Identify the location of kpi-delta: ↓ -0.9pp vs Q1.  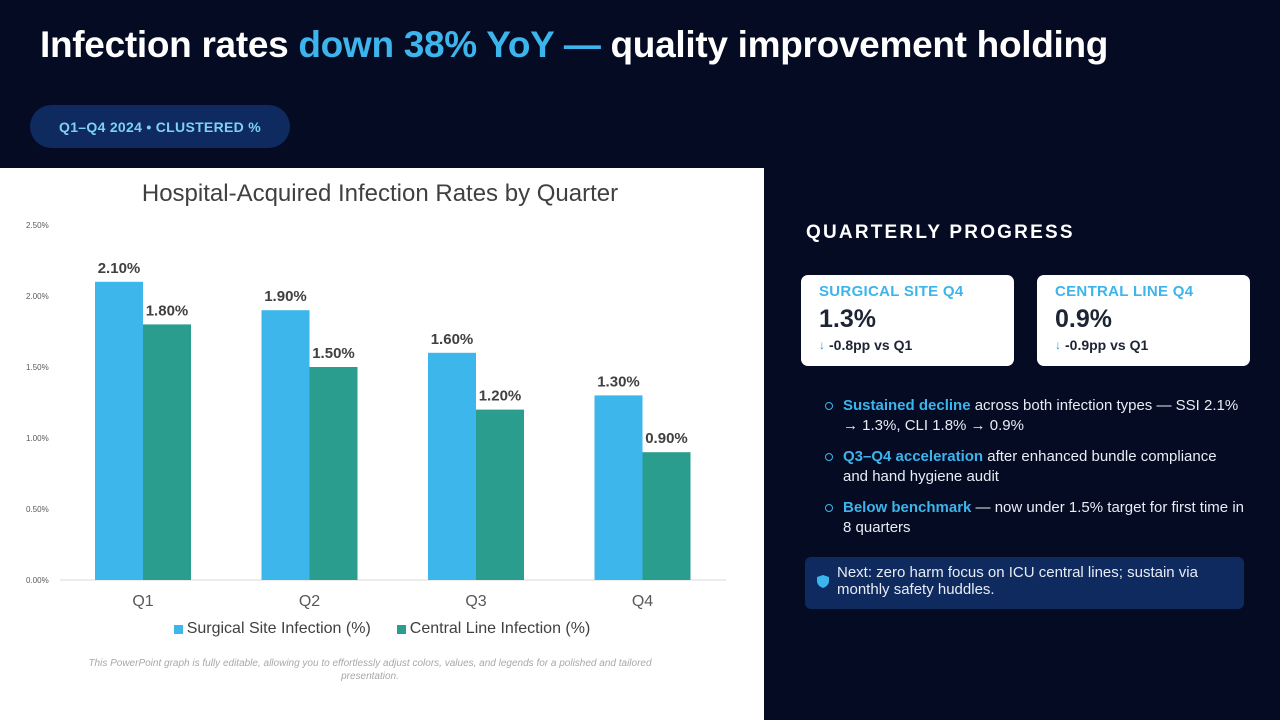
(1143, 345).